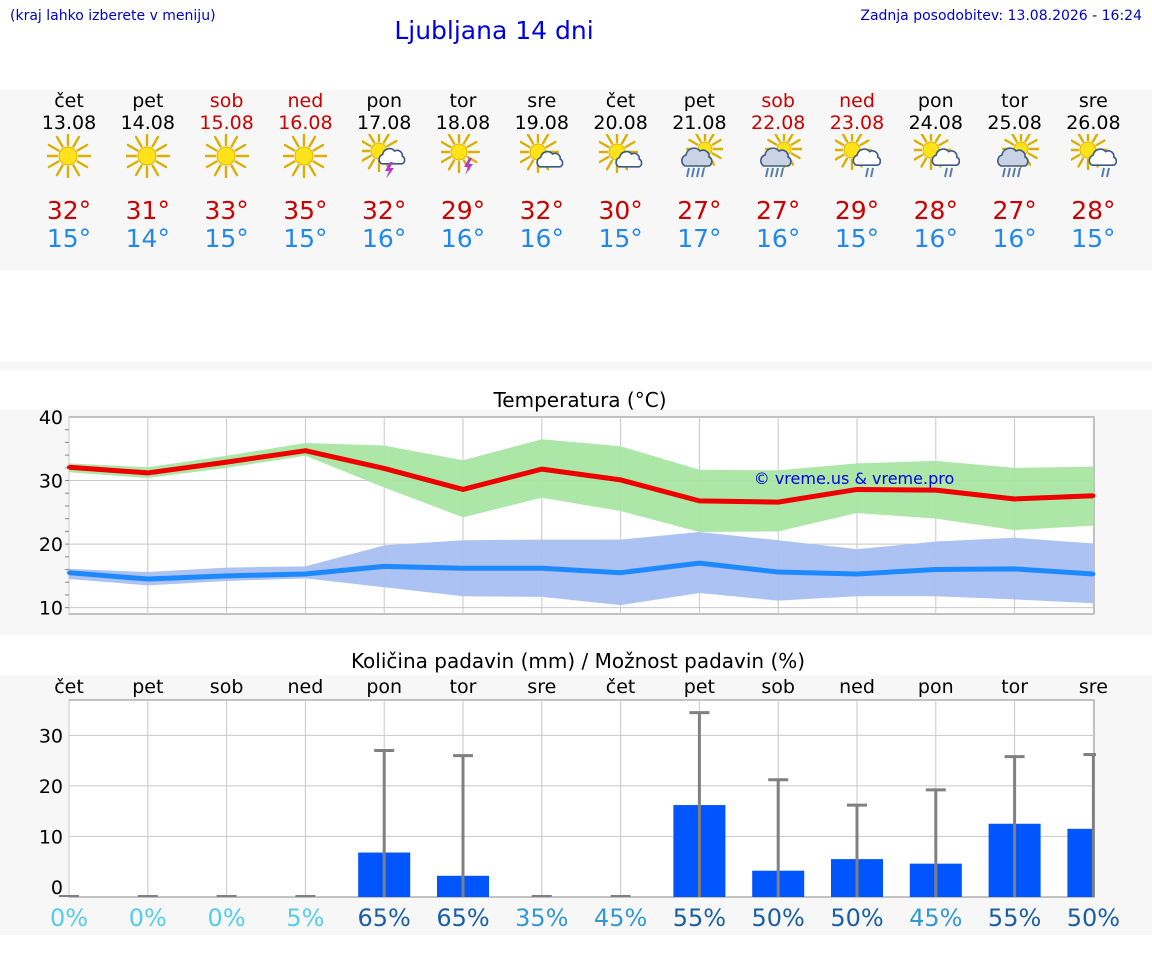  I want to click on day-date: 23.08, so click(857, 123).